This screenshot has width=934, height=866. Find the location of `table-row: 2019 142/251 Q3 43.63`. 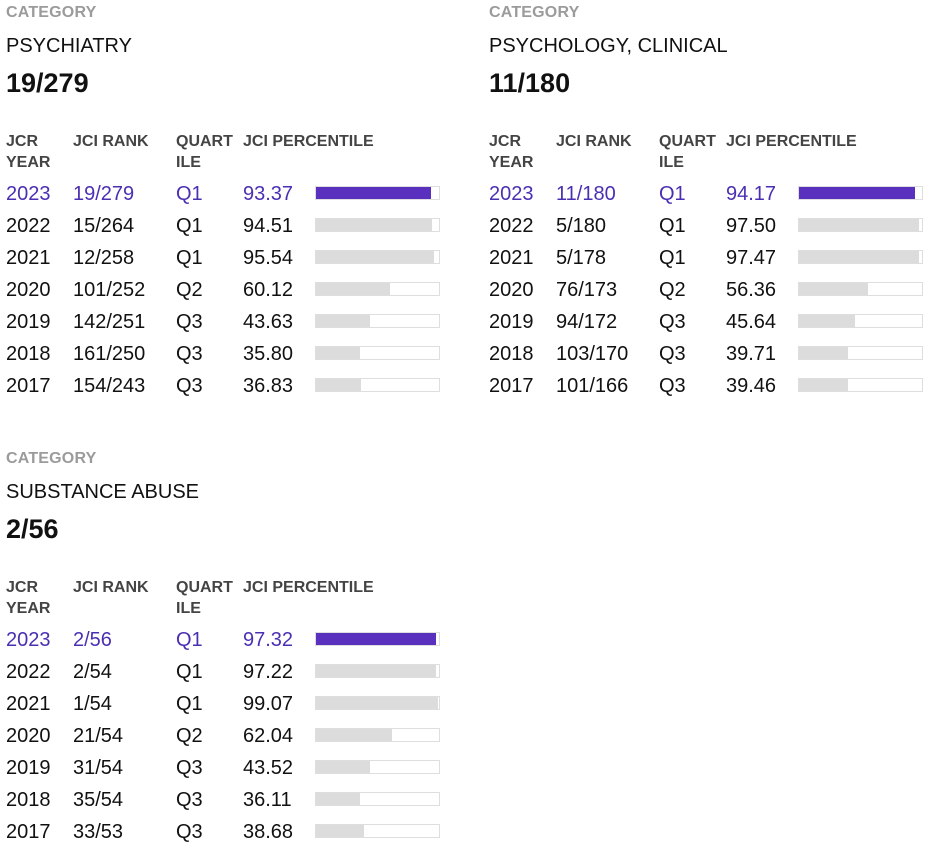

table-row: 2019 142/251 Q3 43.63 is located at coordinates (226, 324).